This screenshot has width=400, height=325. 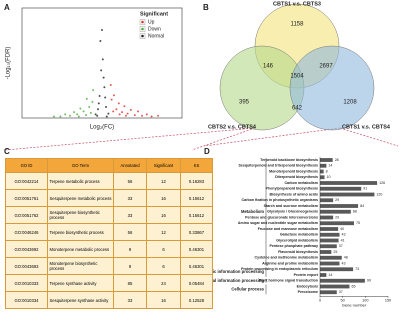 What do you see at coordinates (346, 258) in the screenshot?
I see `value-label: 48` at bounding box center [346, 258].